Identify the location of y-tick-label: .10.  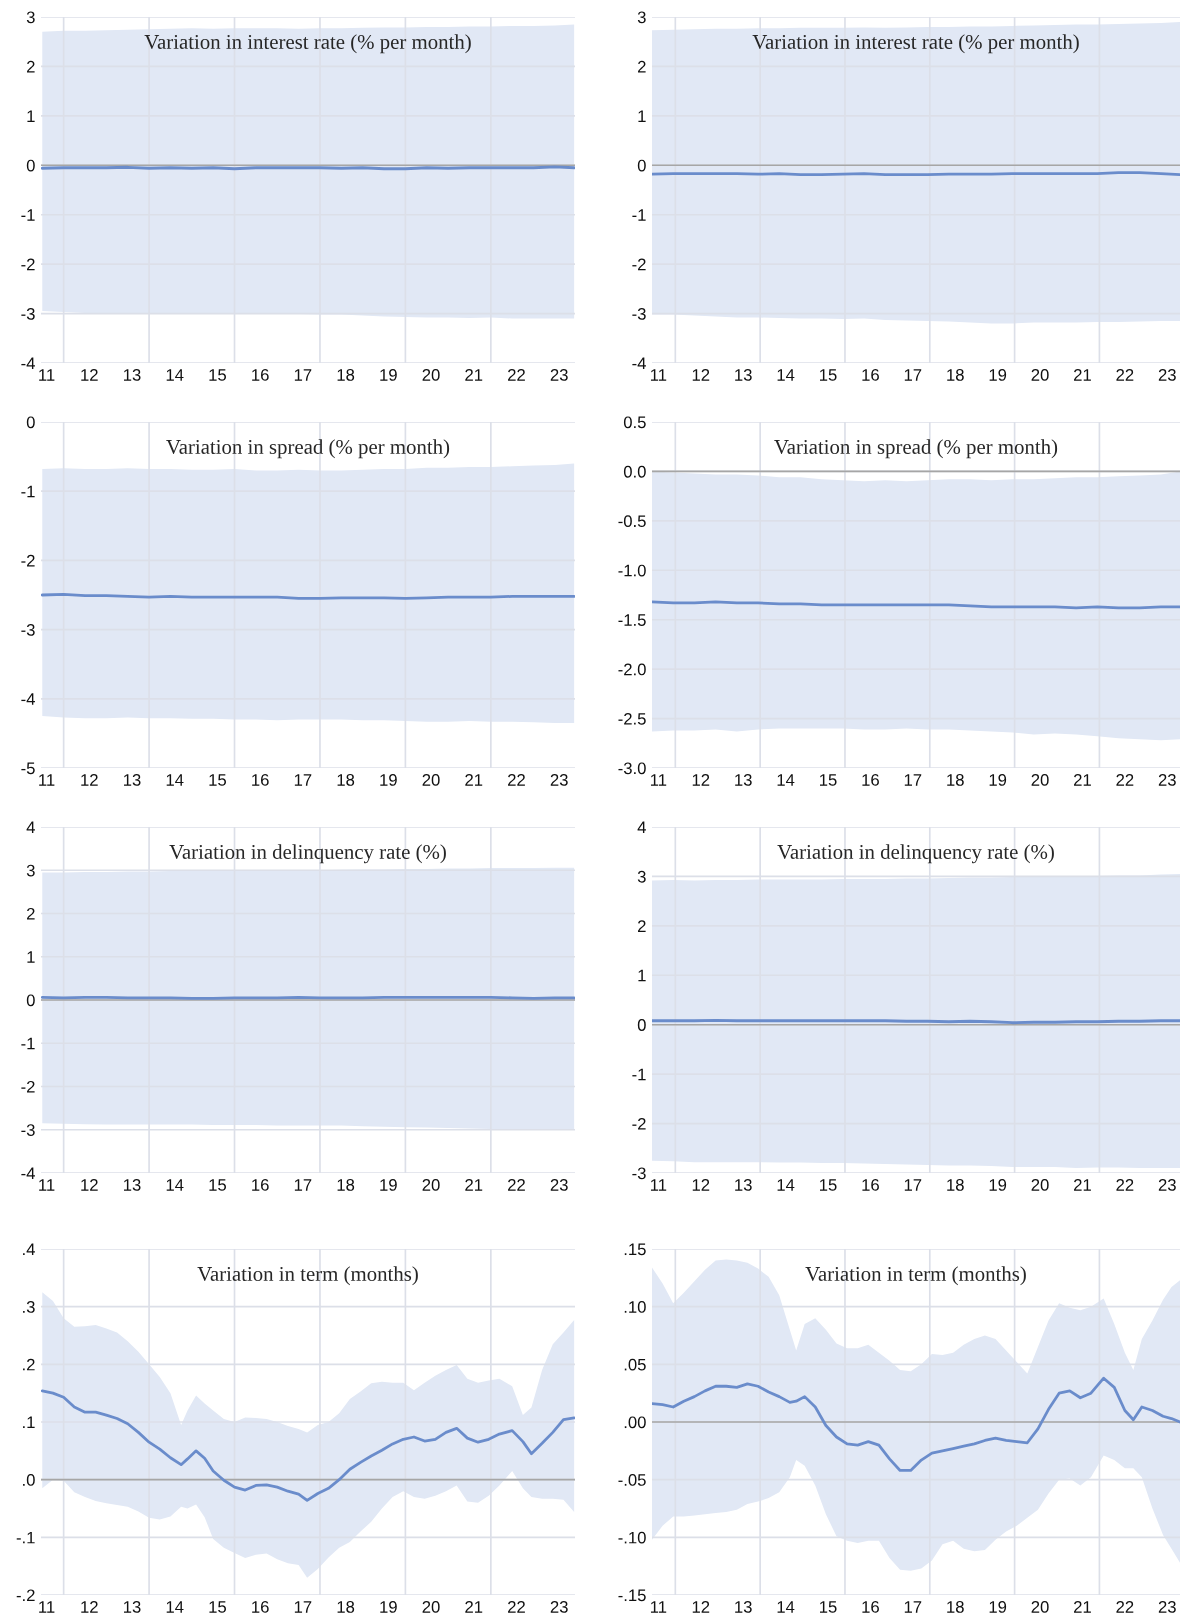
(635, 1307).